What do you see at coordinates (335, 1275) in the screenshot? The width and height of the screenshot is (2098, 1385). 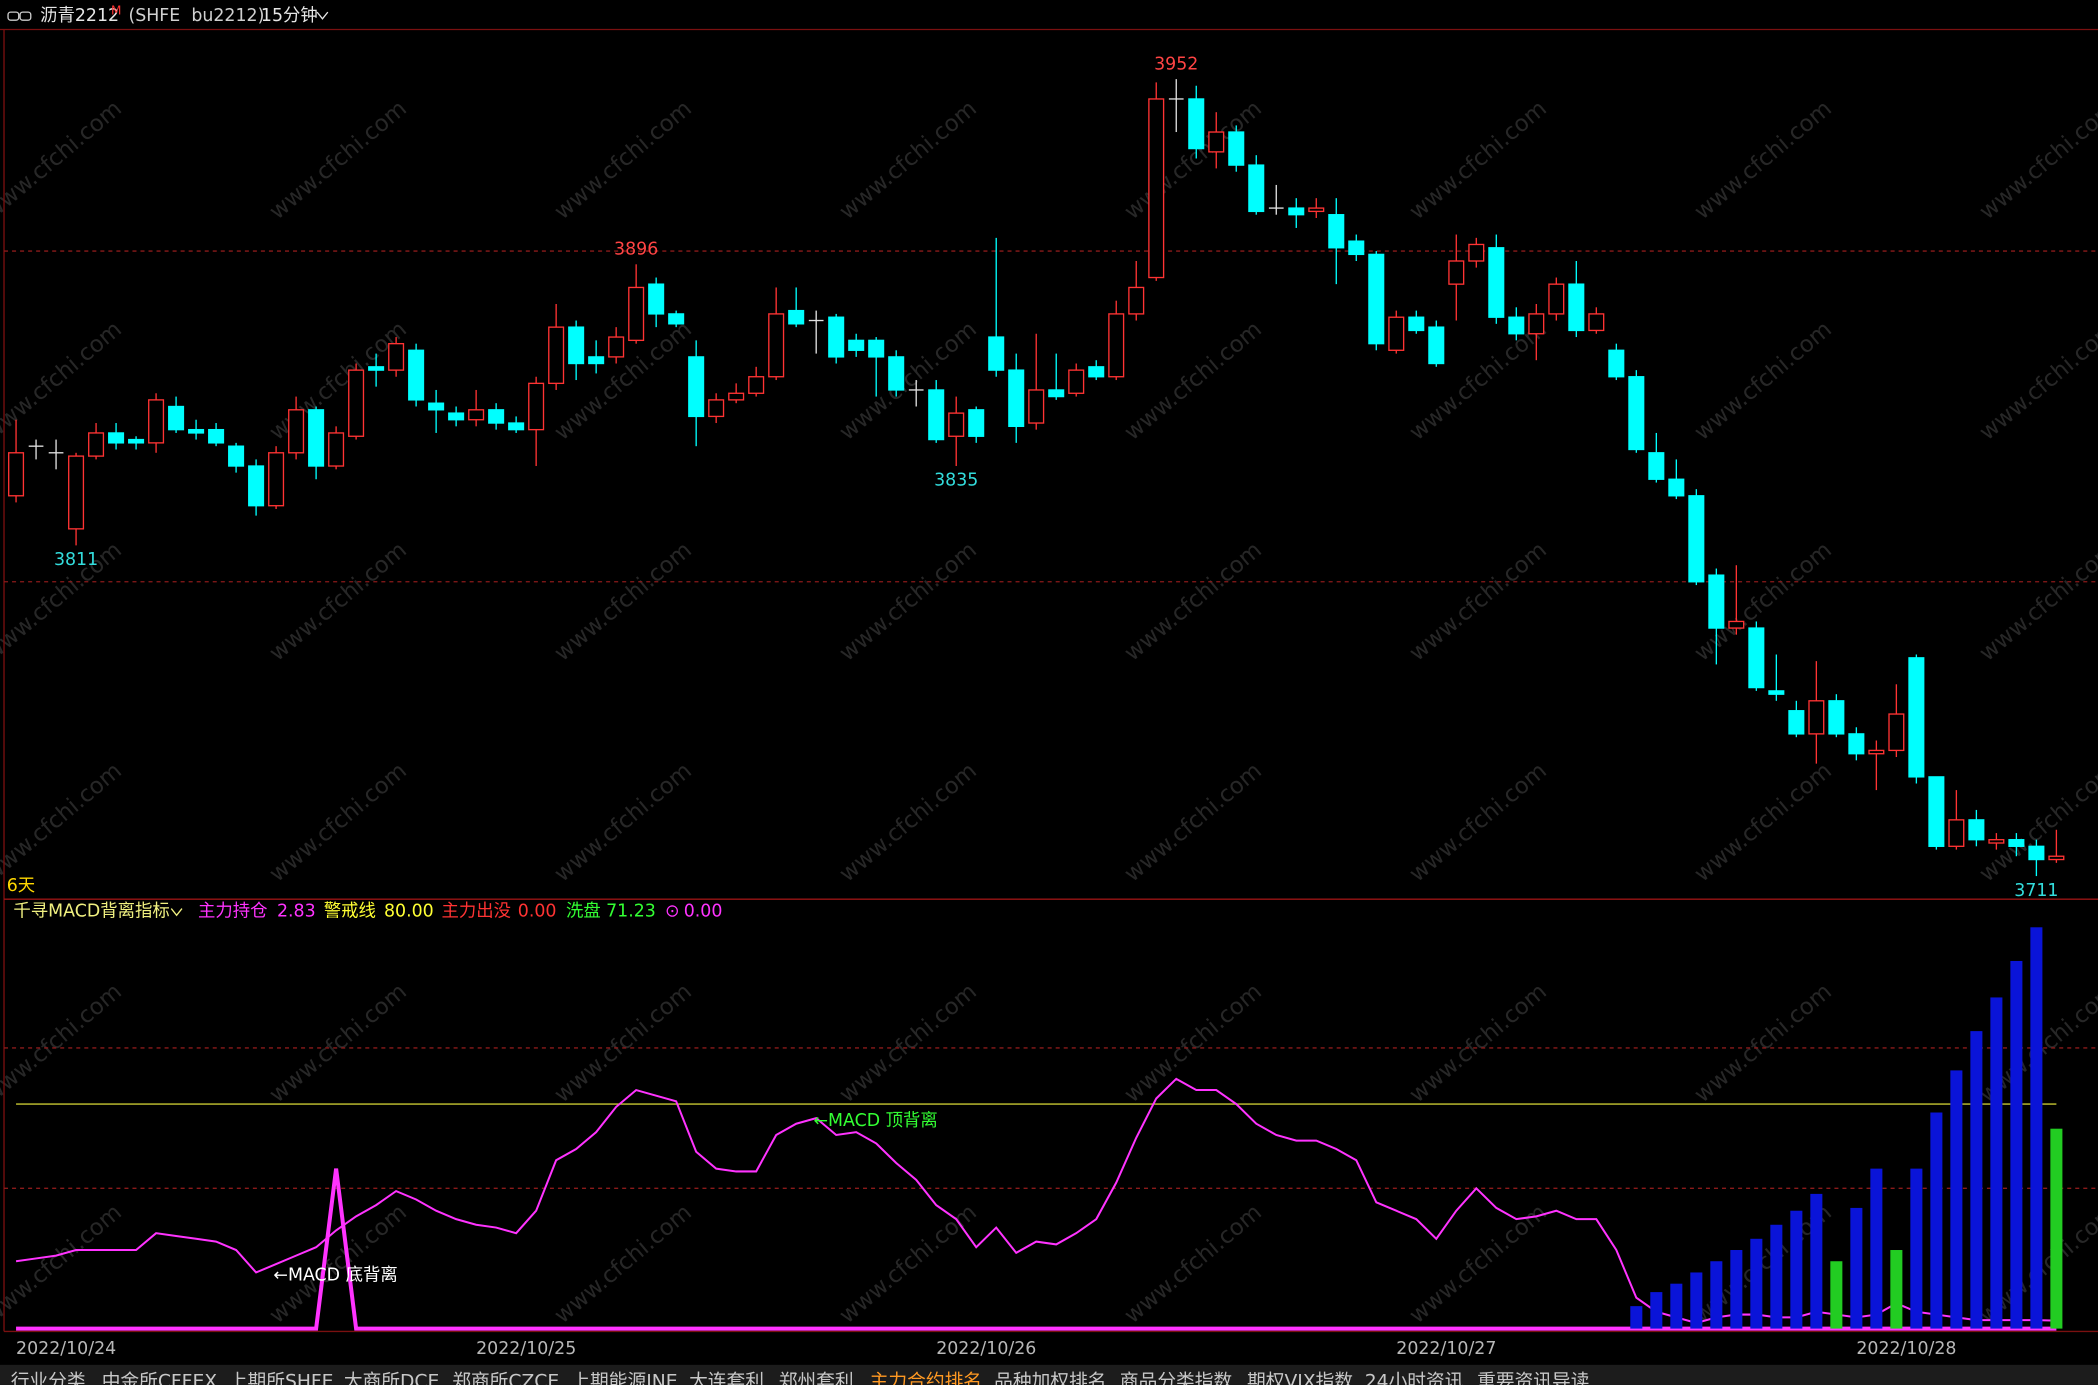 I see `divergence-label: ←MACD 底背离` at bounding box center [335, 1275].